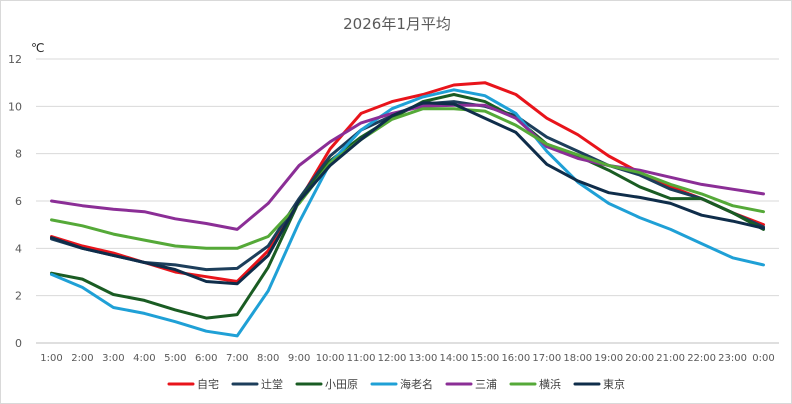  What do you see at coordinates (515, 358) in the screenshot?
I see `x-tick-label: 16:00` at bounding box center [515, 358].